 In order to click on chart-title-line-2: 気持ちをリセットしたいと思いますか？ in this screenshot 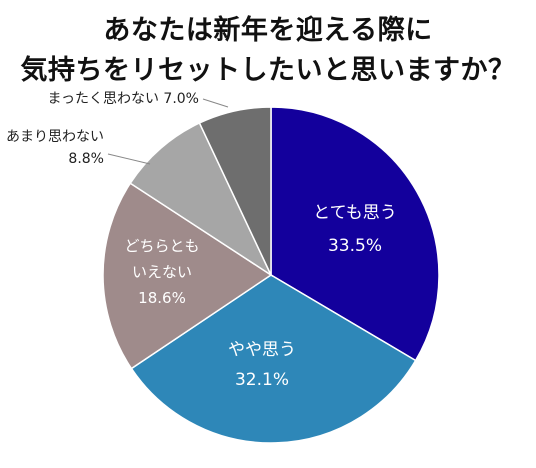, I will do `click(268, 70)`.